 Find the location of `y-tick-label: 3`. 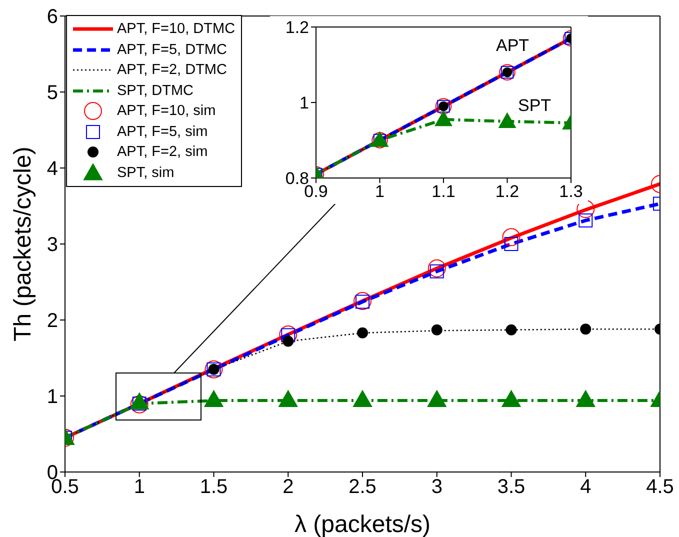

y-tick-label: 3 is located at coordinates (52, 245).